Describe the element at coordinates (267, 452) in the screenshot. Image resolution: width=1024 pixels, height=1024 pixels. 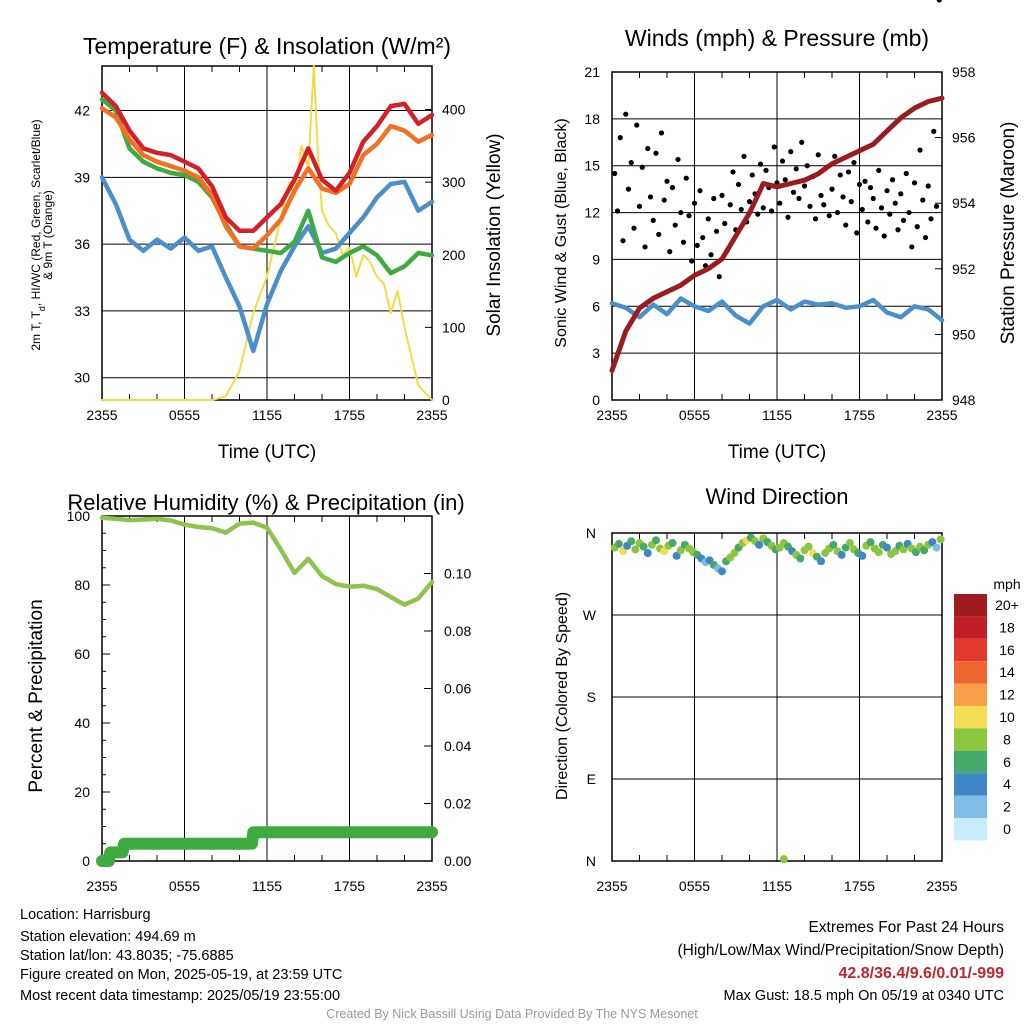
I see `temp-x-label: Time (UTC)` at that location.